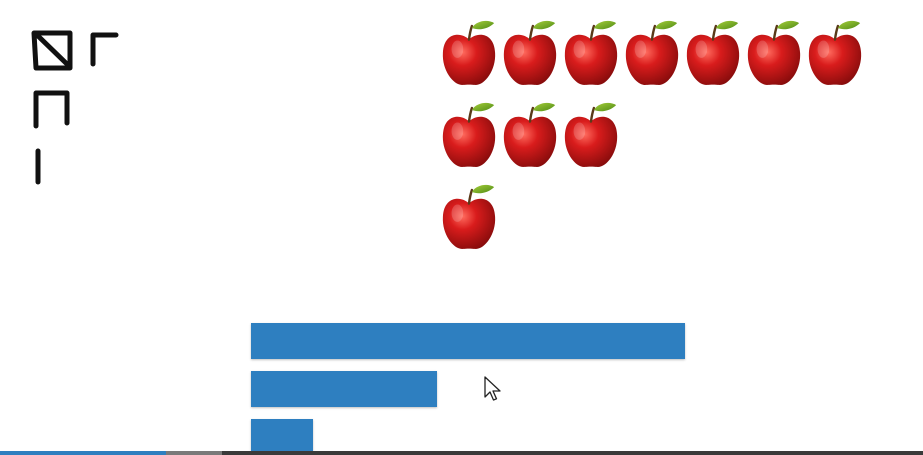  I want to click on video-progress-bar, so click(461, 453).